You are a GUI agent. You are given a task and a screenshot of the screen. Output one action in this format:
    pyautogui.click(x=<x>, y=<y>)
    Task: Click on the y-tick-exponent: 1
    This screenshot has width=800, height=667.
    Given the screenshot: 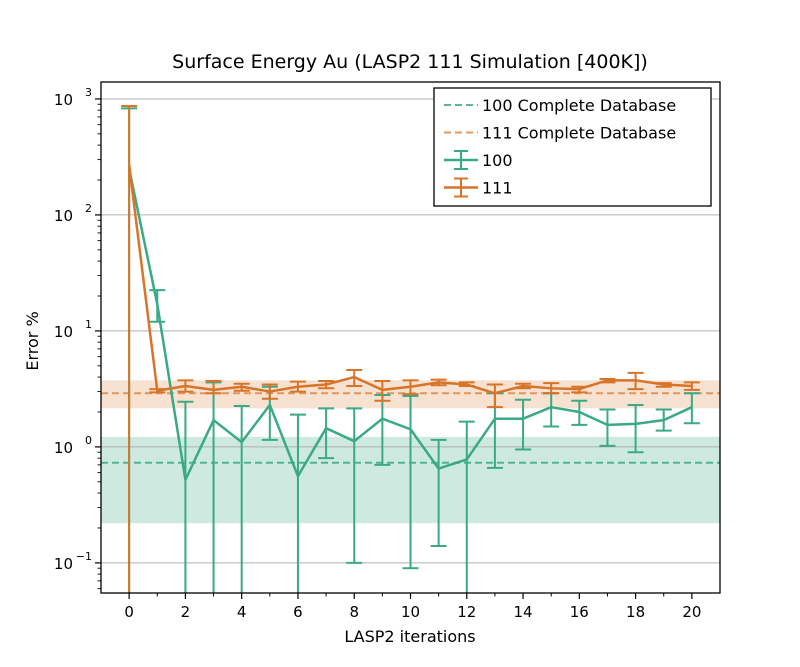 What is the action you would take?
    pyautogui.click(x=88, y=324)
    